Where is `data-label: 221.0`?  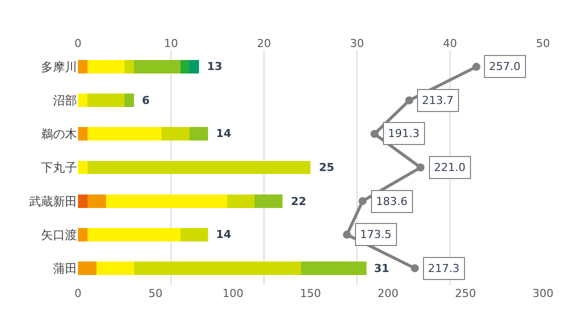 data-label: 221.0 is located at coordinates (450, 167).